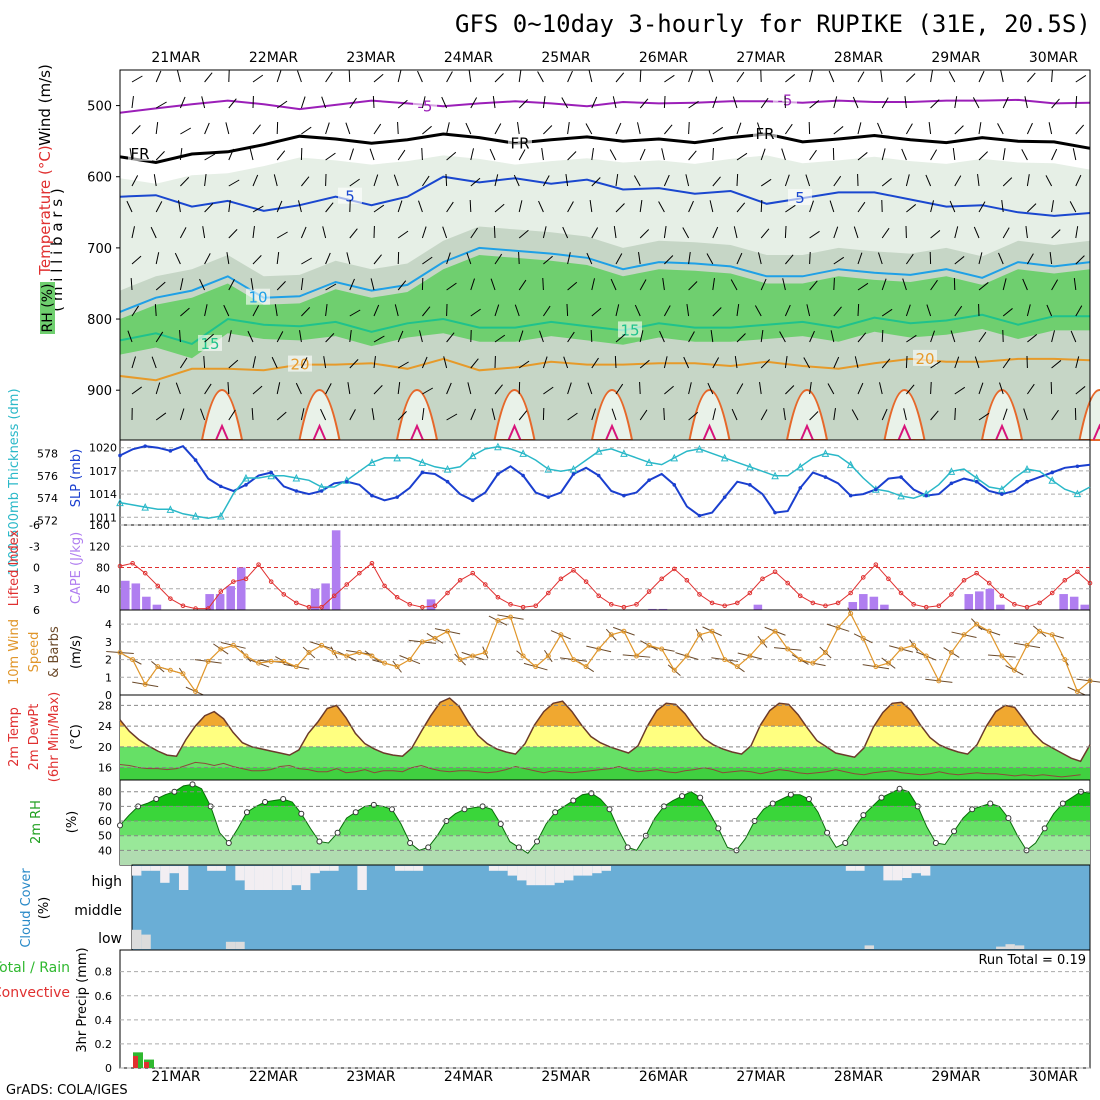 Image resolution: width=1100 pixels, height=1100 pixels. What do you see at coordinates (35, 993) in the screenshot?
I see `legend-convective: Convective` at bounding box center [35, 993].